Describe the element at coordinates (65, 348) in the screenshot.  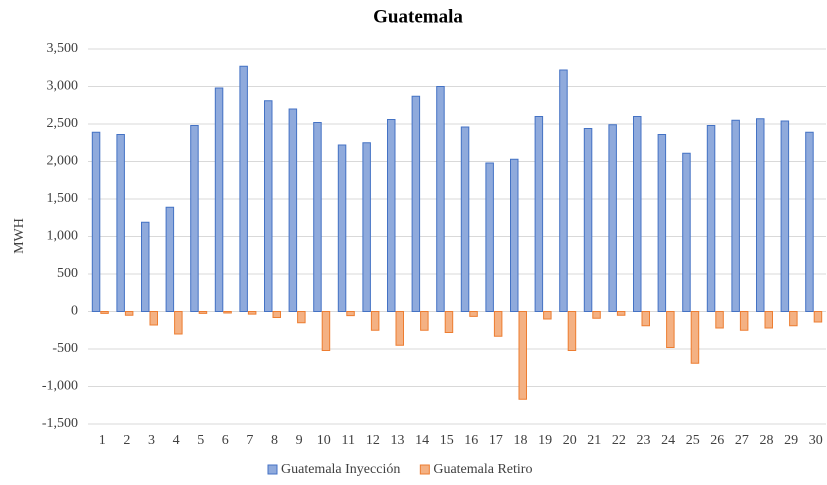
I see `y-tick-label: -500` at that location.